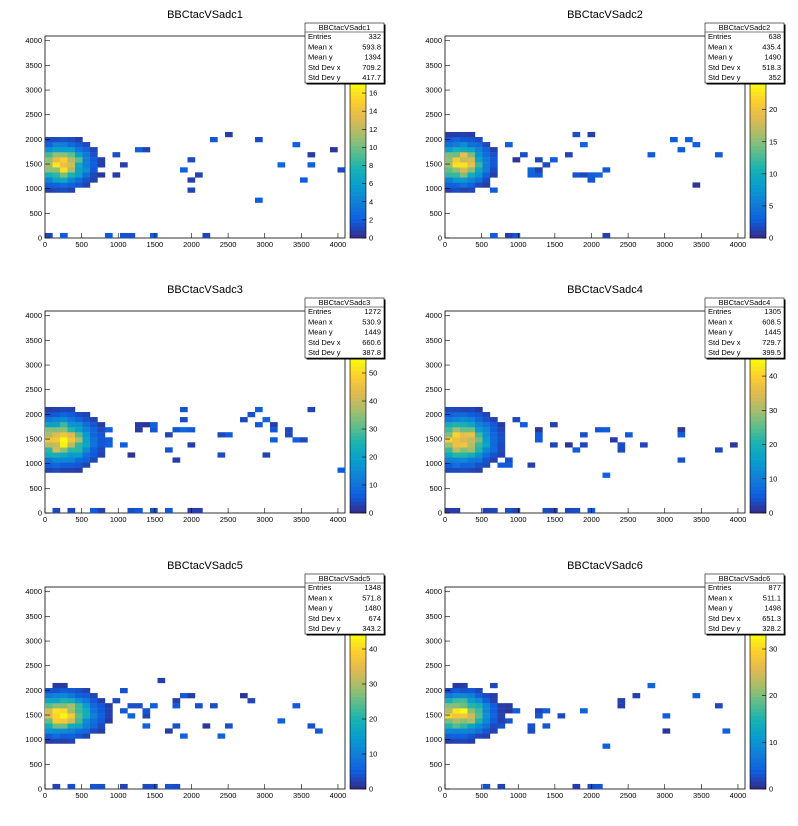 The height and width of the screenshot is (826, 798). Describe the element at coordinates (33, 739) in the screenshot. I see `y-tick-label: 1000` at that location.